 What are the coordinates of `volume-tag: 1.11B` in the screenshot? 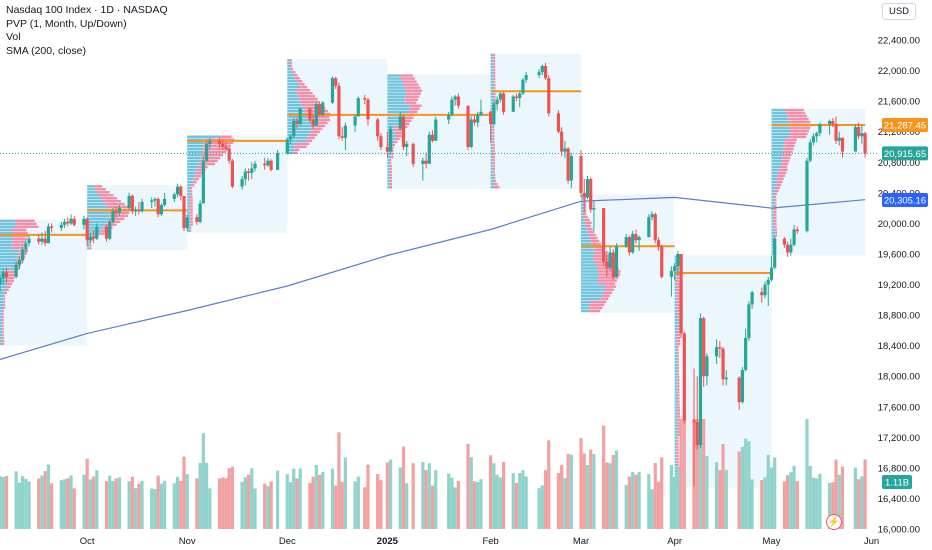 It's located at (897, 483).